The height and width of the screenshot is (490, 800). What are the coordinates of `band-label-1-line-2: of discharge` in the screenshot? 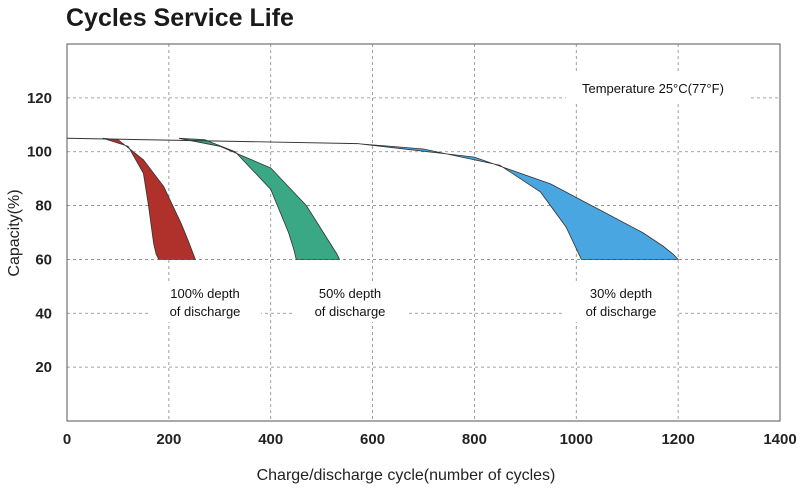 It's located at (205, 311).